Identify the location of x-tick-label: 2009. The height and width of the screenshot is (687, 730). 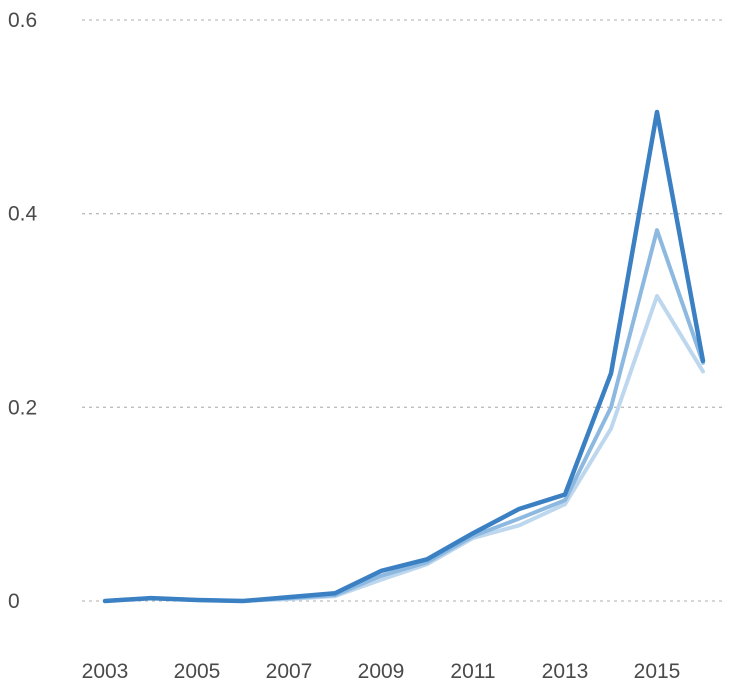
(381, 671).